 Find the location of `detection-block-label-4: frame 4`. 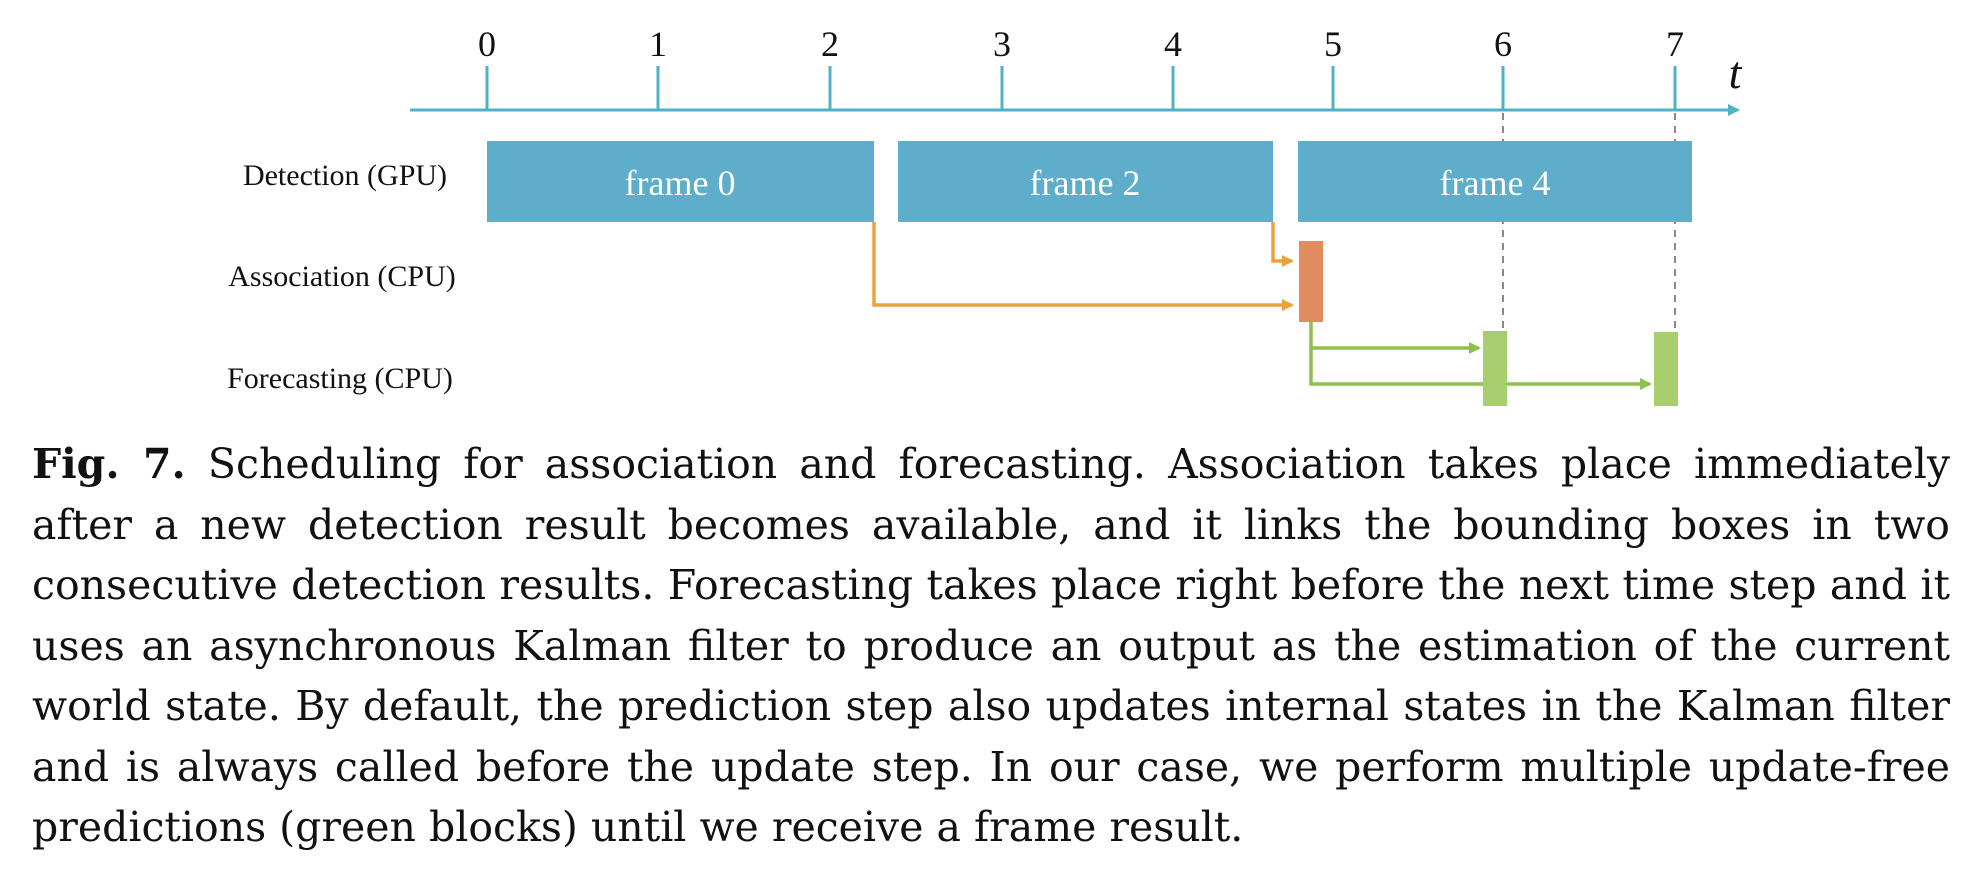

detection-block-label-4: frame 4 is located at coordinates (1495, 183).